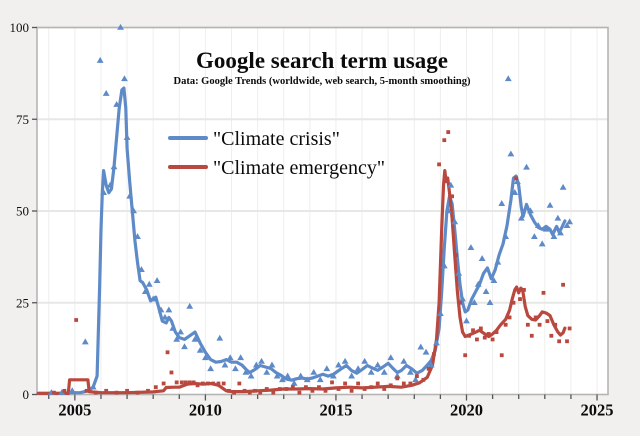 This screenshot has height=436, width=640. Describe the element at coordinates (20, 27) in the screenshot. I see `y-tick-label: 100` at that location.